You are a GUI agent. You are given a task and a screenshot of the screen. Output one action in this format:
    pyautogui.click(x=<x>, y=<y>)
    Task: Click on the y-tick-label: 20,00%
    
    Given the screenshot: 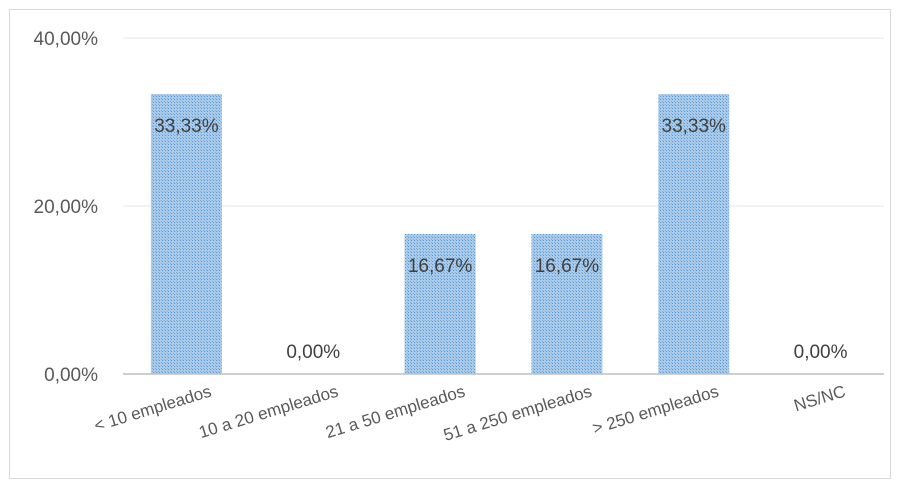 What is the action you would take?
    pyautogui.click(x=66, y=207)
    